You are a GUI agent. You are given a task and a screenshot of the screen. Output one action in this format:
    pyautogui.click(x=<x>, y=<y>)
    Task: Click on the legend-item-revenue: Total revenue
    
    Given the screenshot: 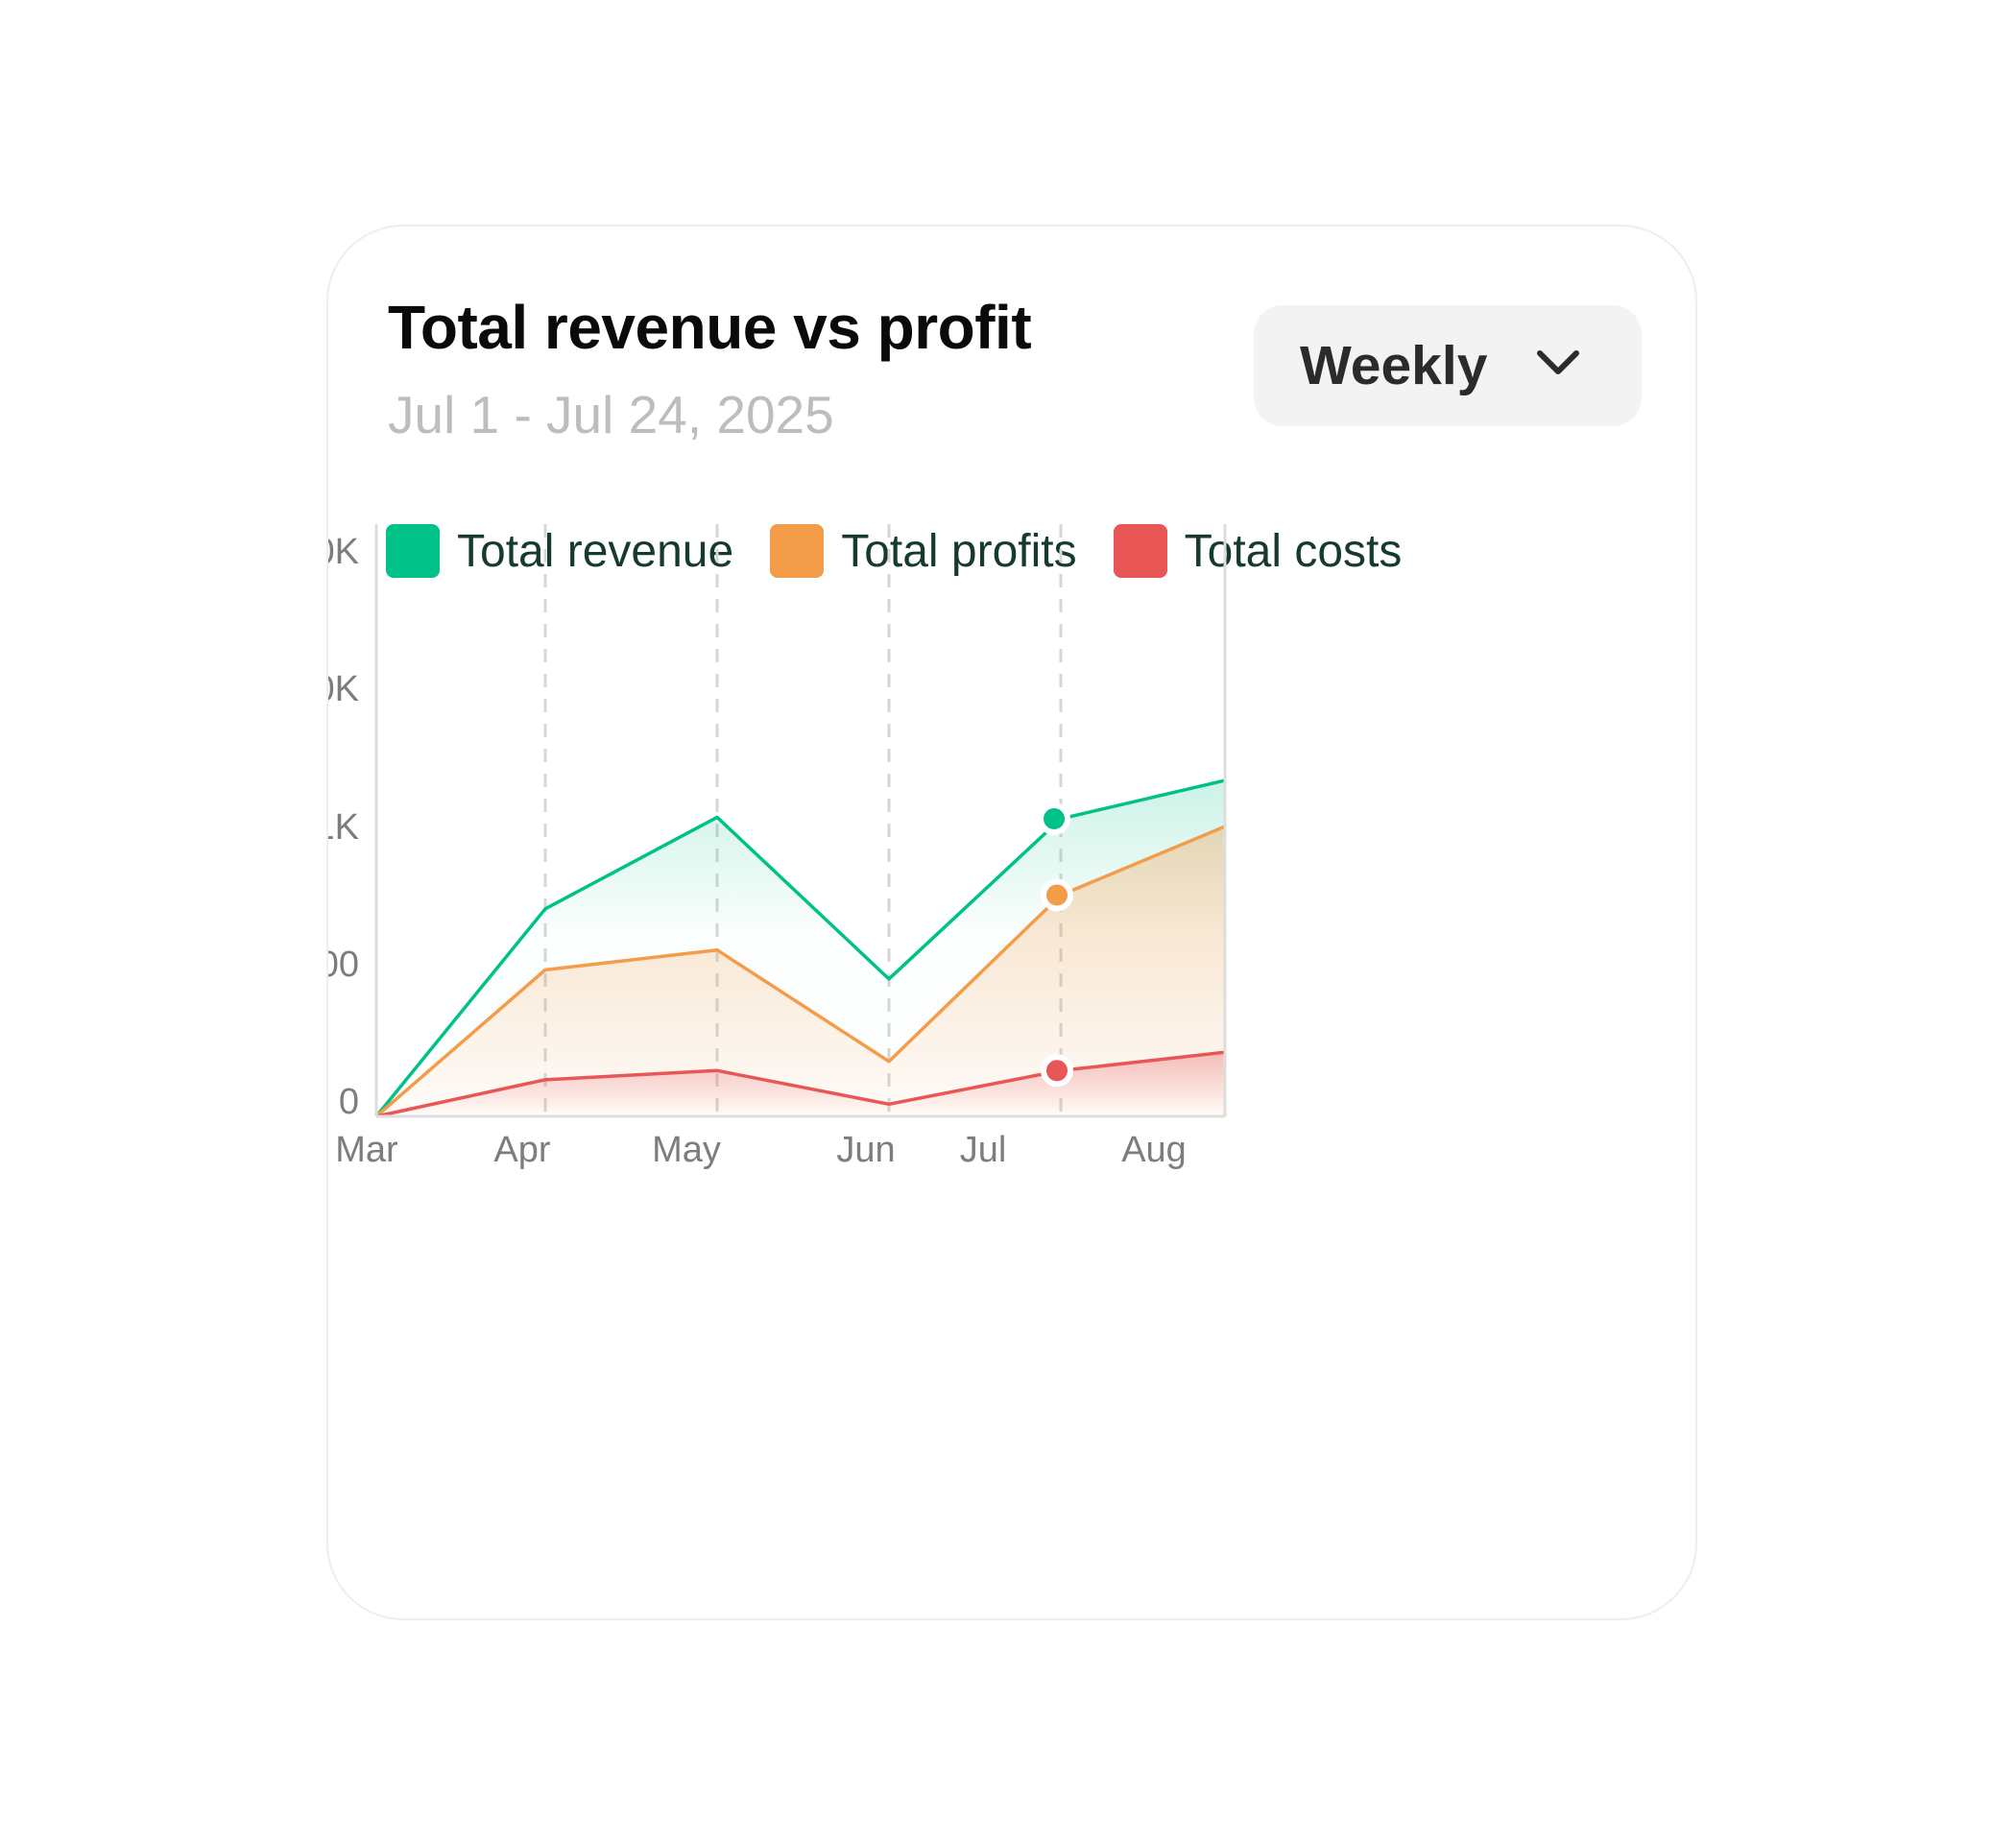 What is the action you would take?
    pyautogui.click(x=559, y=551)
    